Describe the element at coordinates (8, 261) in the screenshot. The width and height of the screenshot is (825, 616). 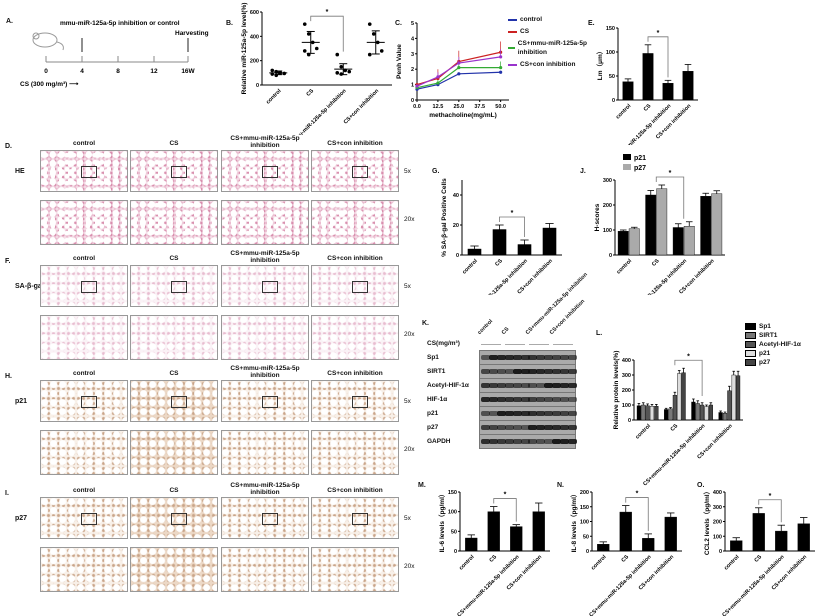
I see `panel-label-f: F.` at that location.